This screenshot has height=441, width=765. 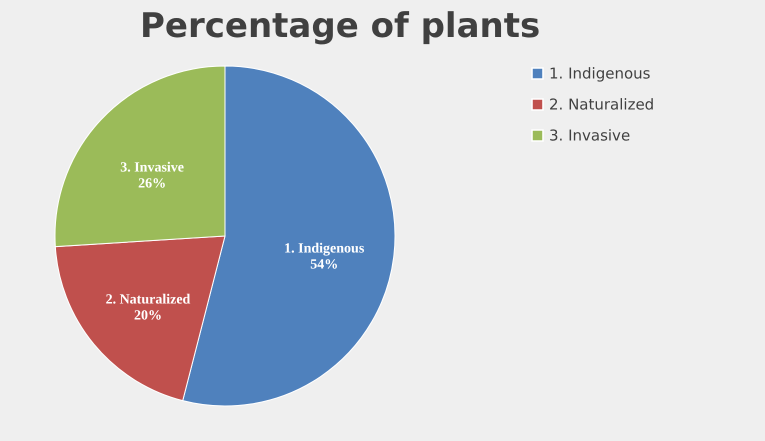 I want to click on legend-label: 2. Naturalized, so click(x=601, y=105).